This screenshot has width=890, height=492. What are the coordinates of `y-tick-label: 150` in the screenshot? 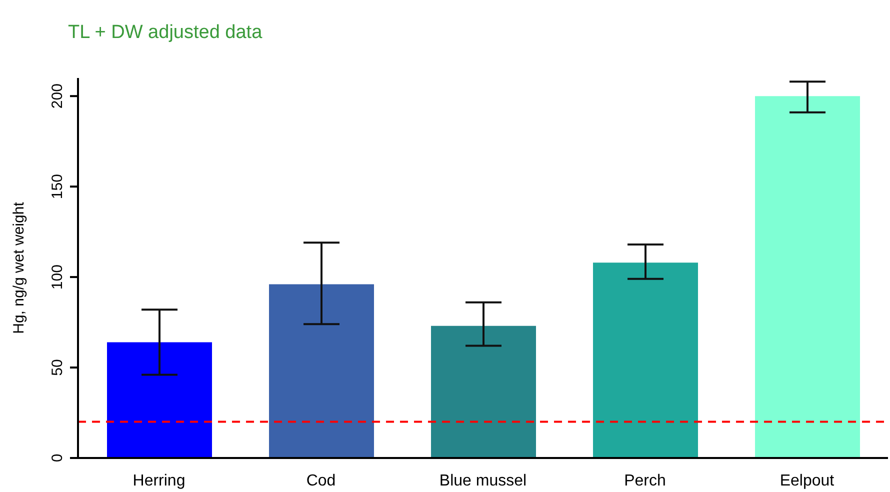 It's located at (57, 187).